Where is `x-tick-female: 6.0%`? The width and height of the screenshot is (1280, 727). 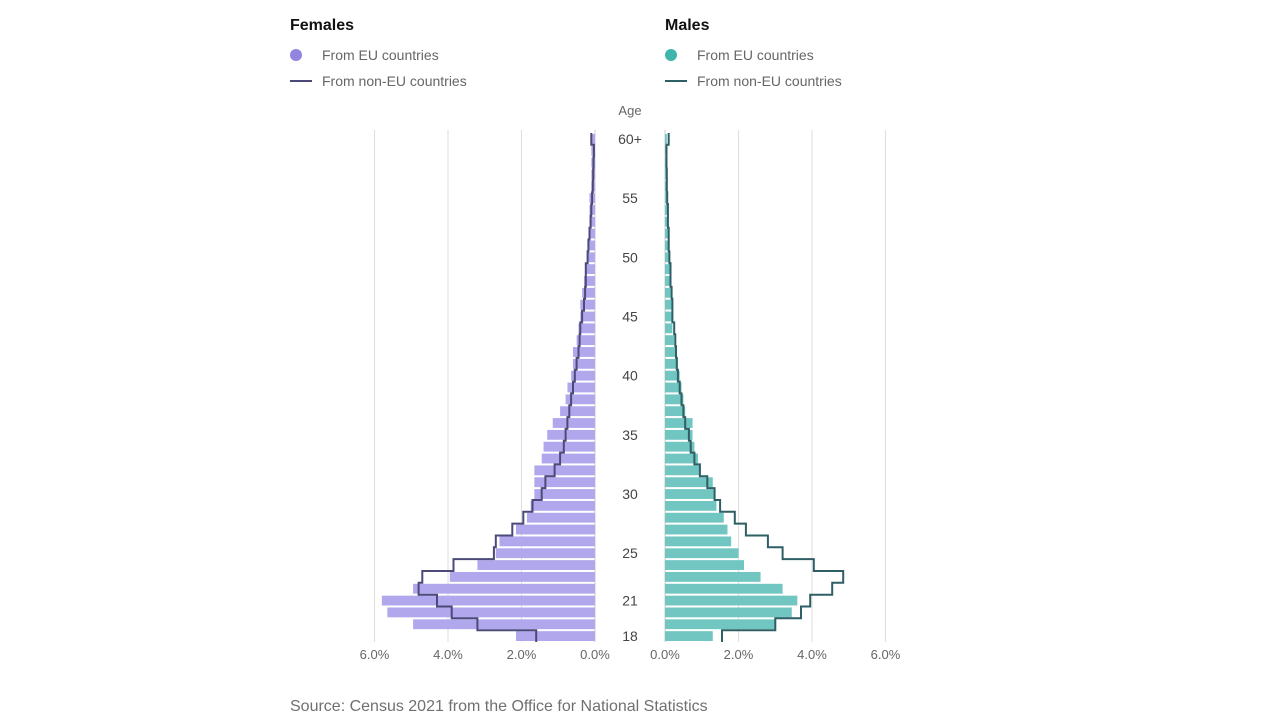
x-tick-female: 6.0% is located at coordinates (375, 654).